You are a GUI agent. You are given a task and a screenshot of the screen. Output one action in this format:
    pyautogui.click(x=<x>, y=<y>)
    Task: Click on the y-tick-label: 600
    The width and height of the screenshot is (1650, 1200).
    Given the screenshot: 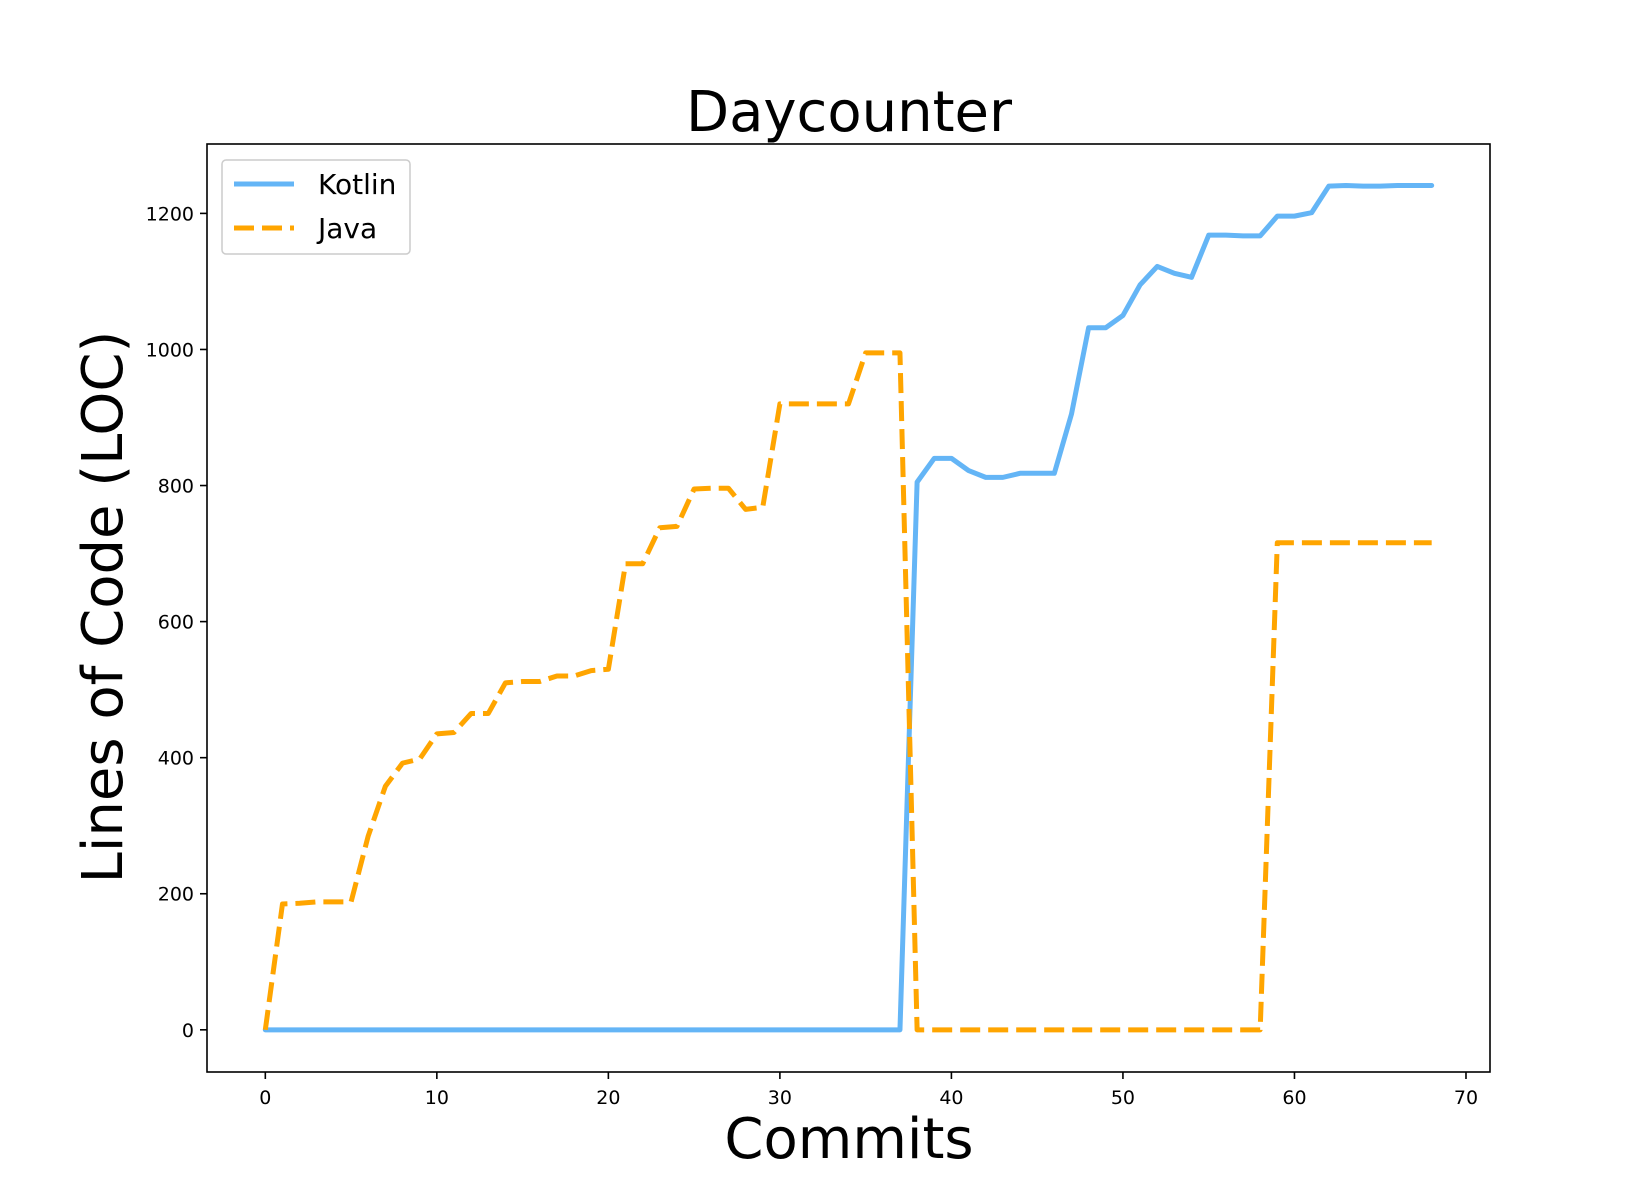 What is the action you would take?
    pyautogui.click(x=176, y=623)
    